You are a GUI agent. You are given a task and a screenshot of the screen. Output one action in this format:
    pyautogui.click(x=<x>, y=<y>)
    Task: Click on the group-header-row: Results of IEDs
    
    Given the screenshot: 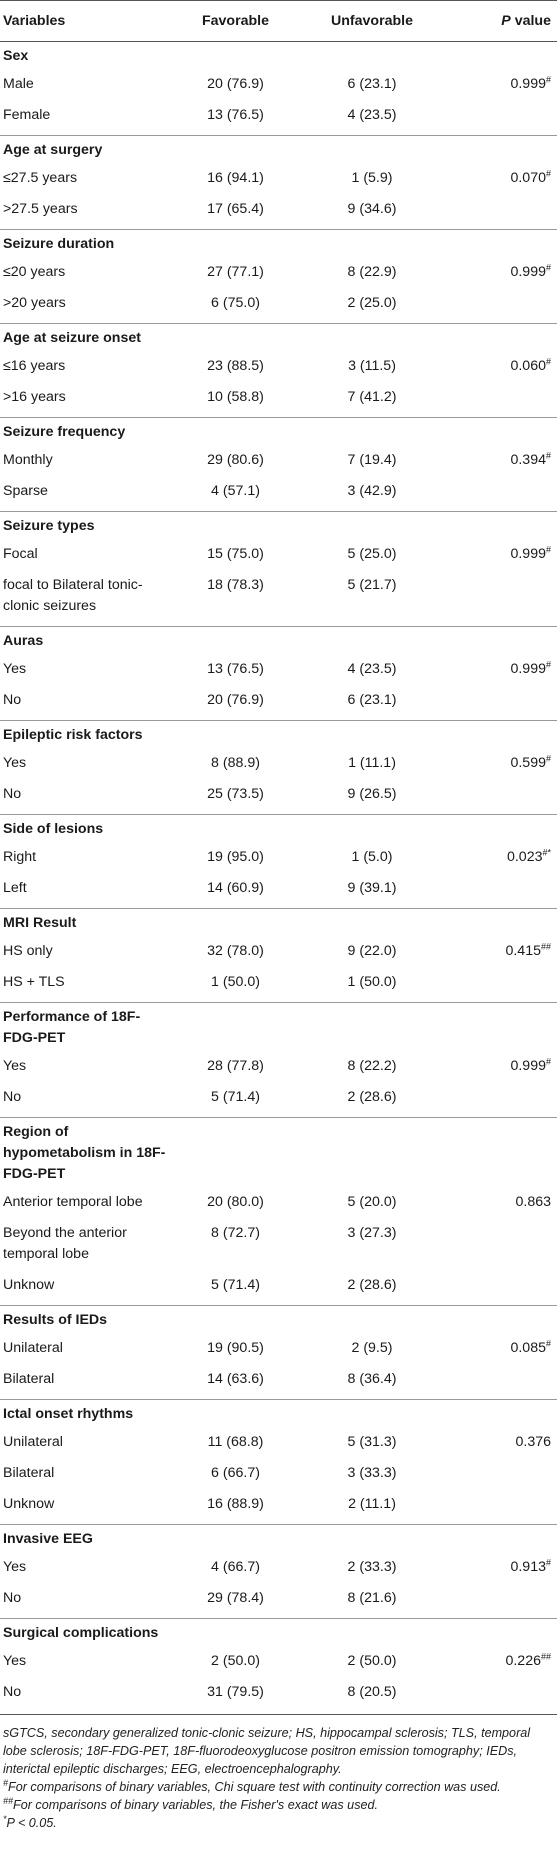 What is the action you would take?
    pyautogui.click(x=278, y=1319)
    